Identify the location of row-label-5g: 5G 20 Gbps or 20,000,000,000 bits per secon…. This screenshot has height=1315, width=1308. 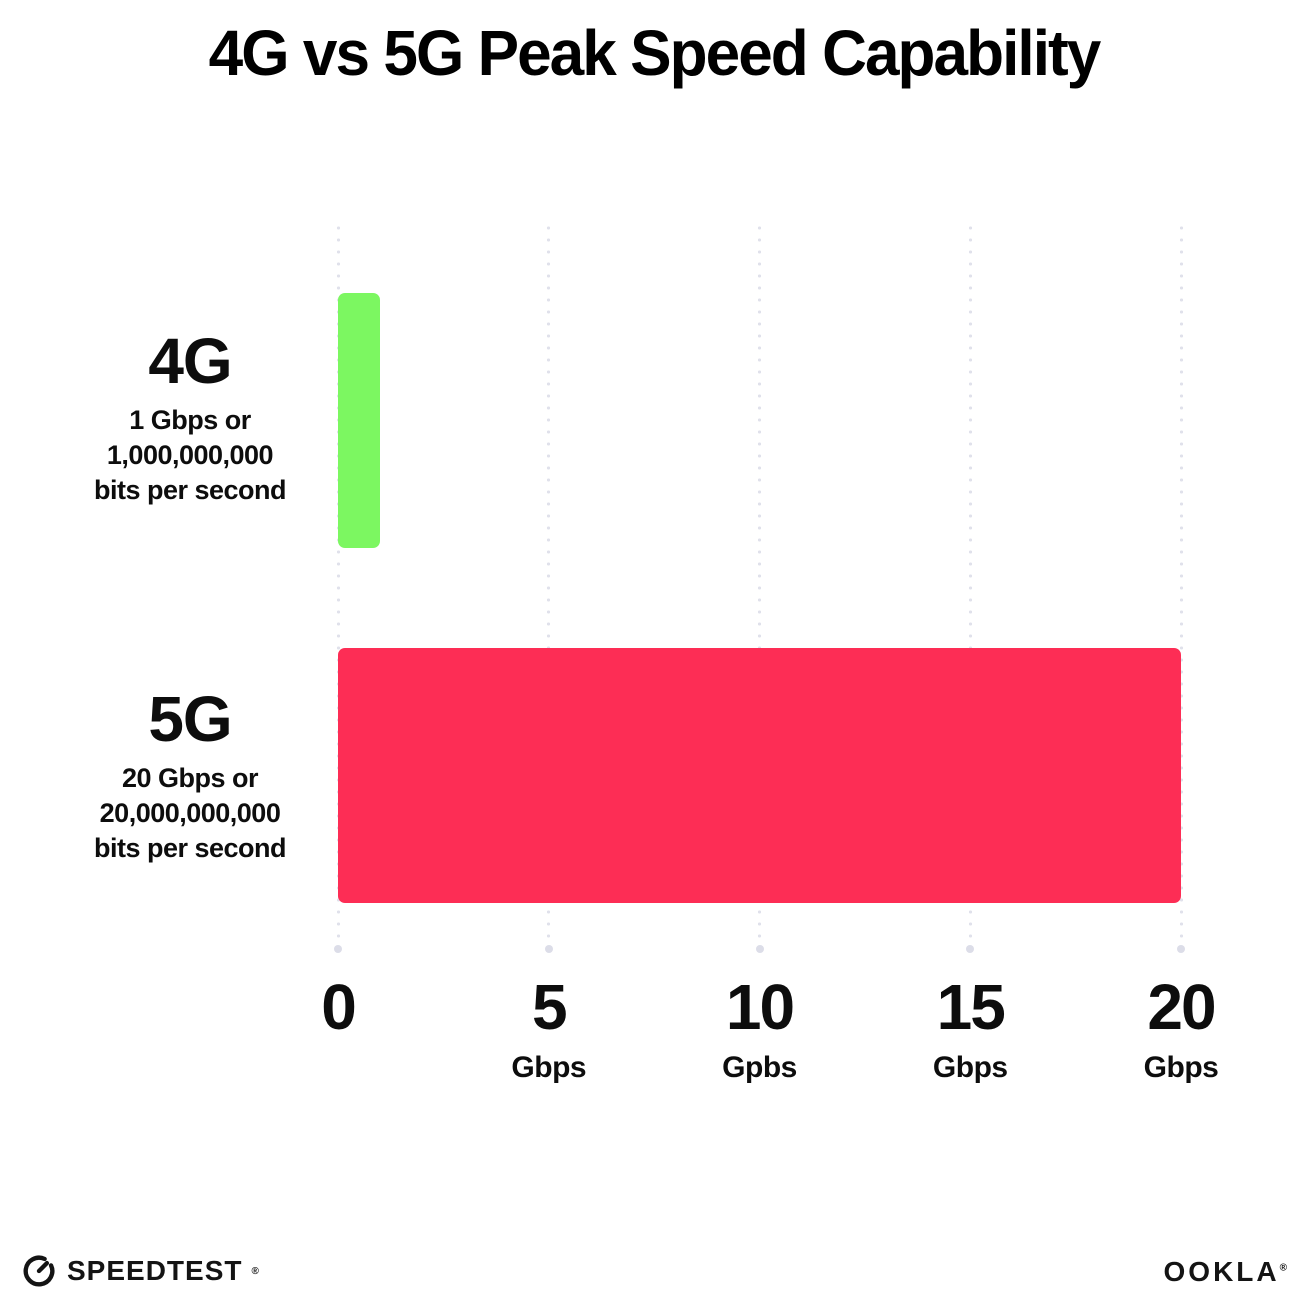
(190, 774).